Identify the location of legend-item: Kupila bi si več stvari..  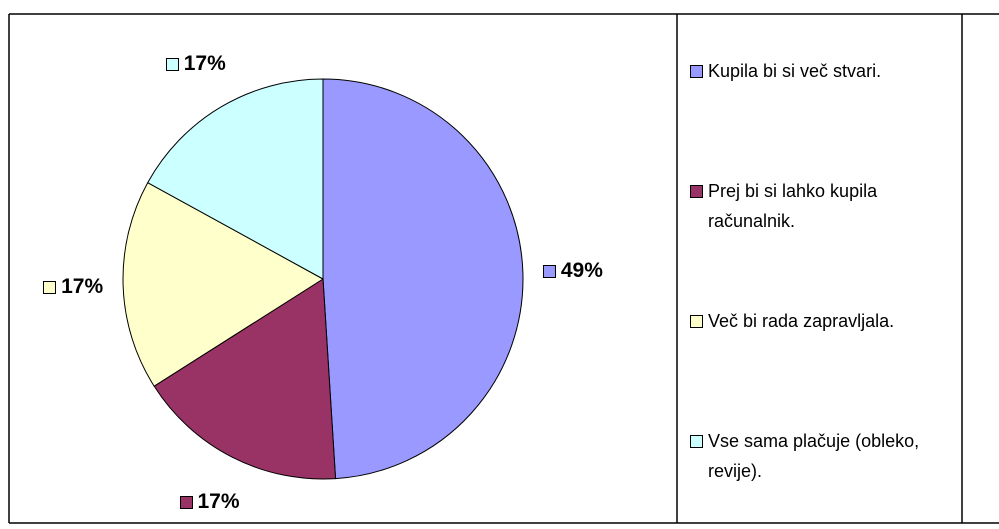
(825, 71).